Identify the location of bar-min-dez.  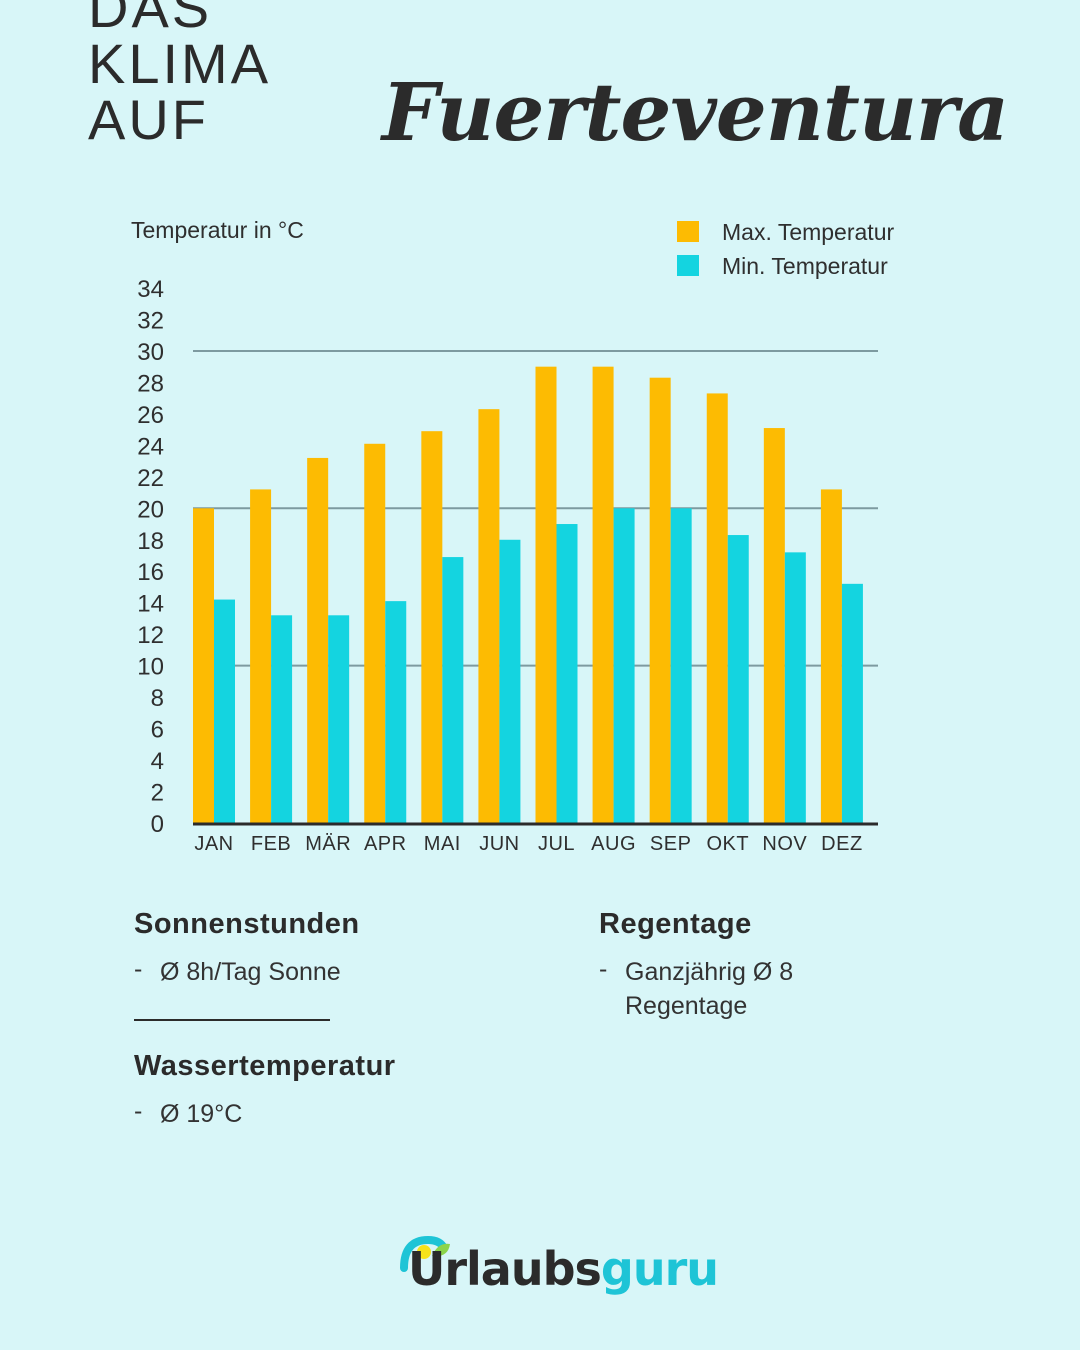
(852, 703).